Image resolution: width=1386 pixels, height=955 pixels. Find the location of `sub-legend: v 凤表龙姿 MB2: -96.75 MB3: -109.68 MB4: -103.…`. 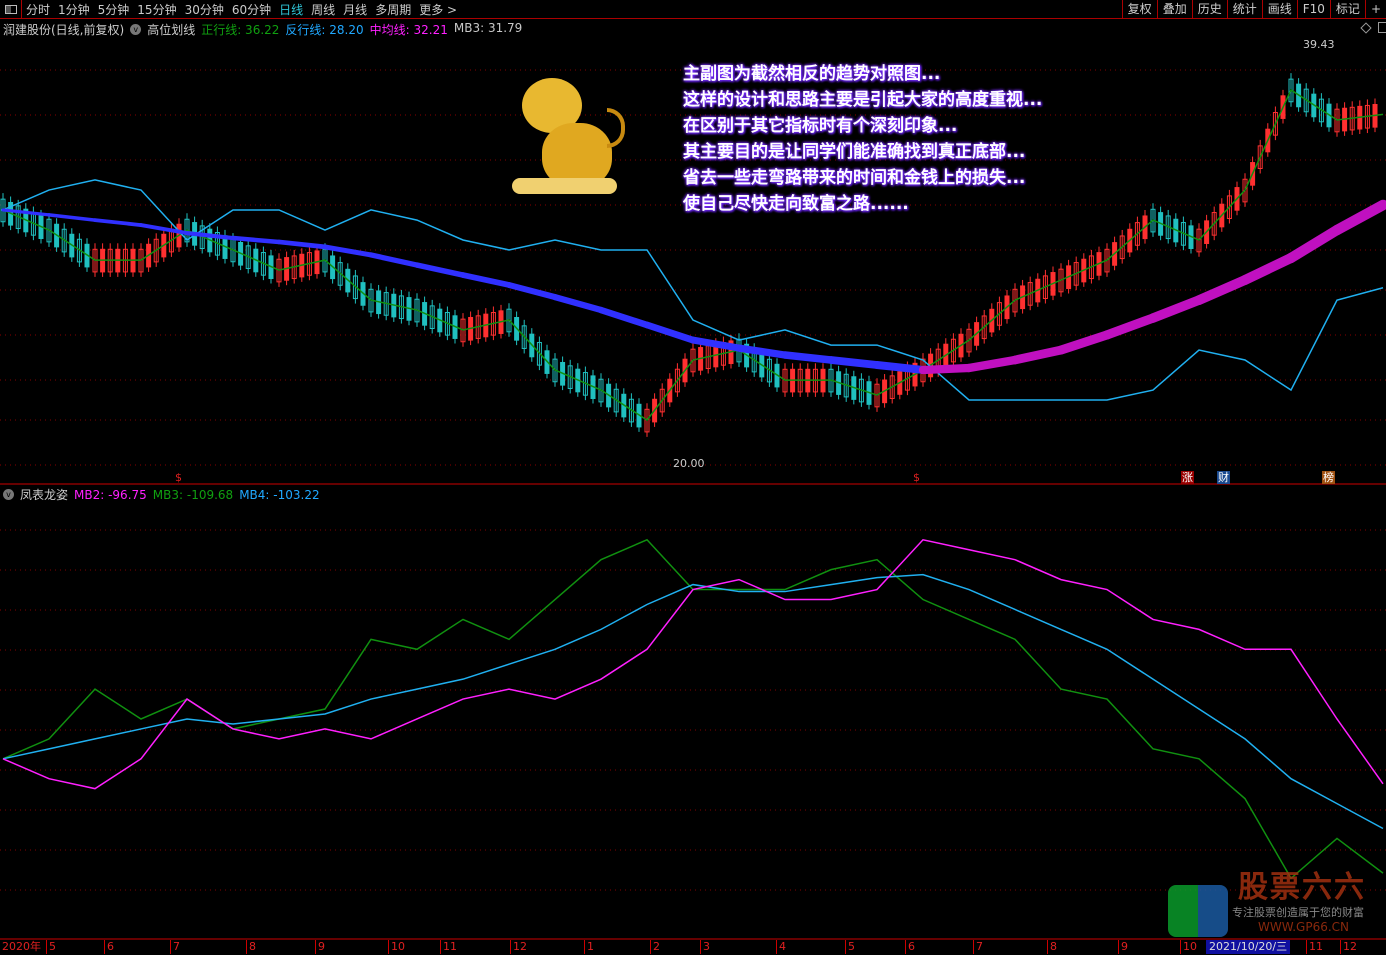

sub-legend: v 凤表龙姿 MB2: -96.75 MB3: -109.68 MB4: -103.… is located at coordinates (161, 494).